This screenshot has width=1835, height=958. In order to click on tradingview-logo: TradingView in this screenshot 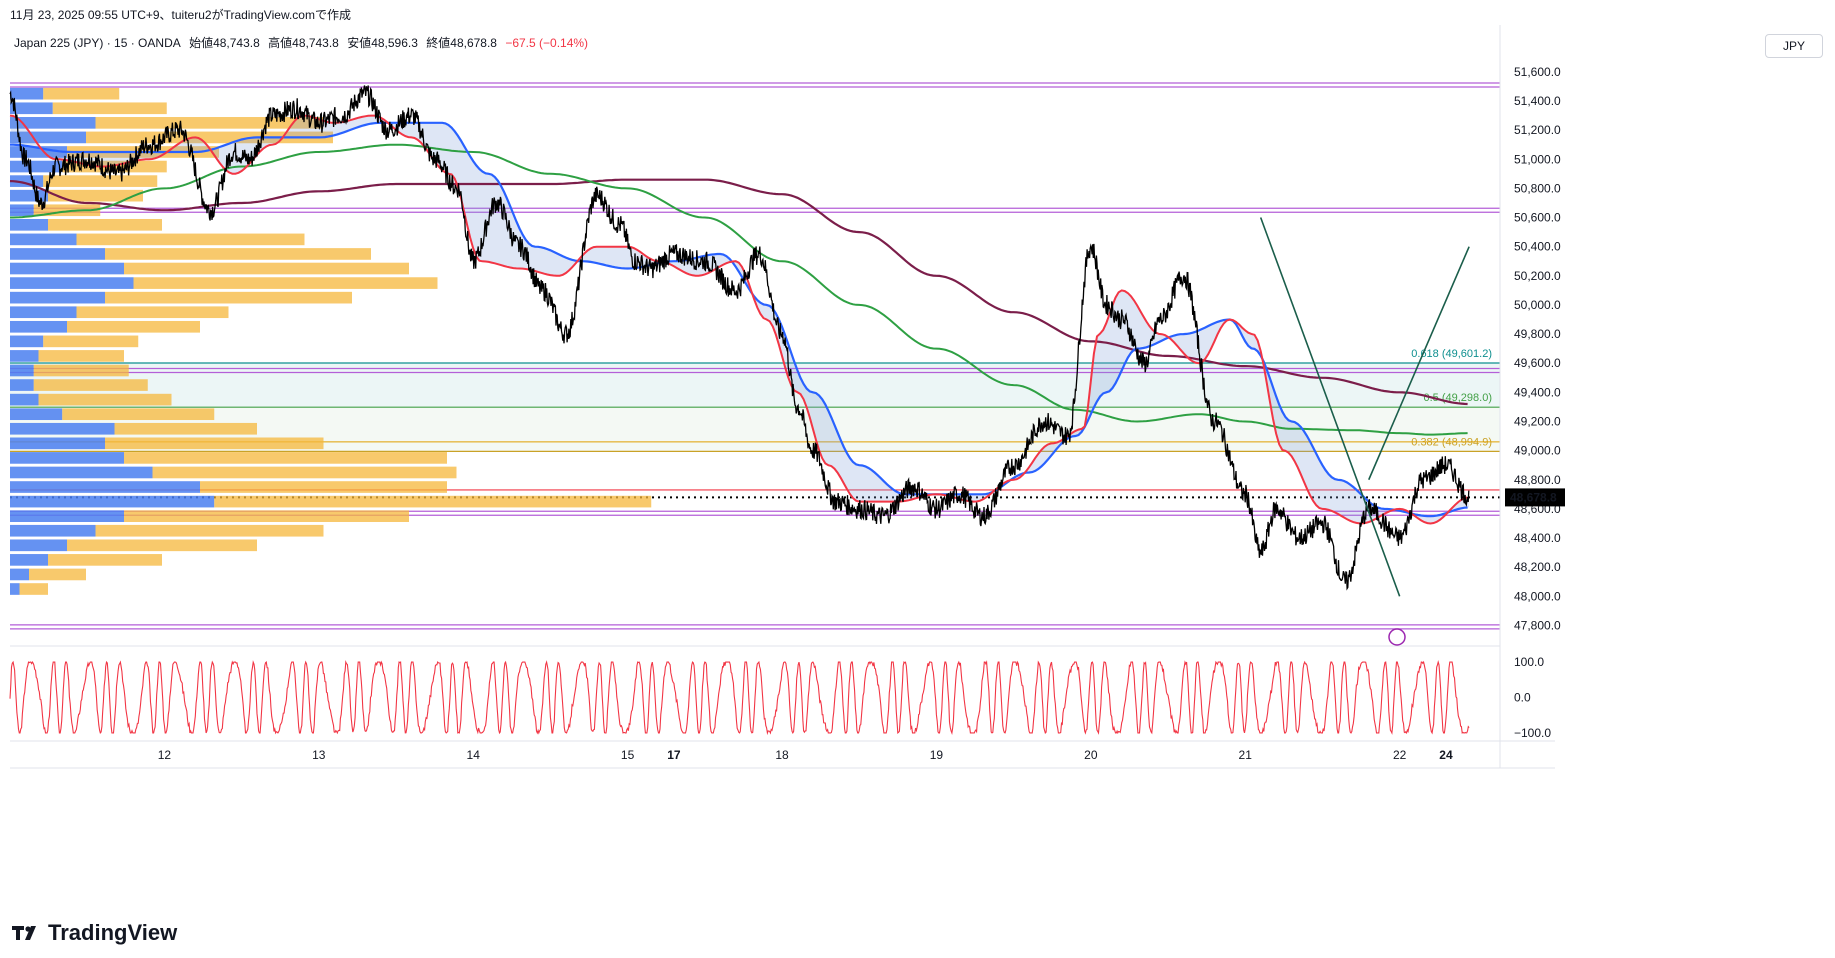, I will do `click(94, 933)`.